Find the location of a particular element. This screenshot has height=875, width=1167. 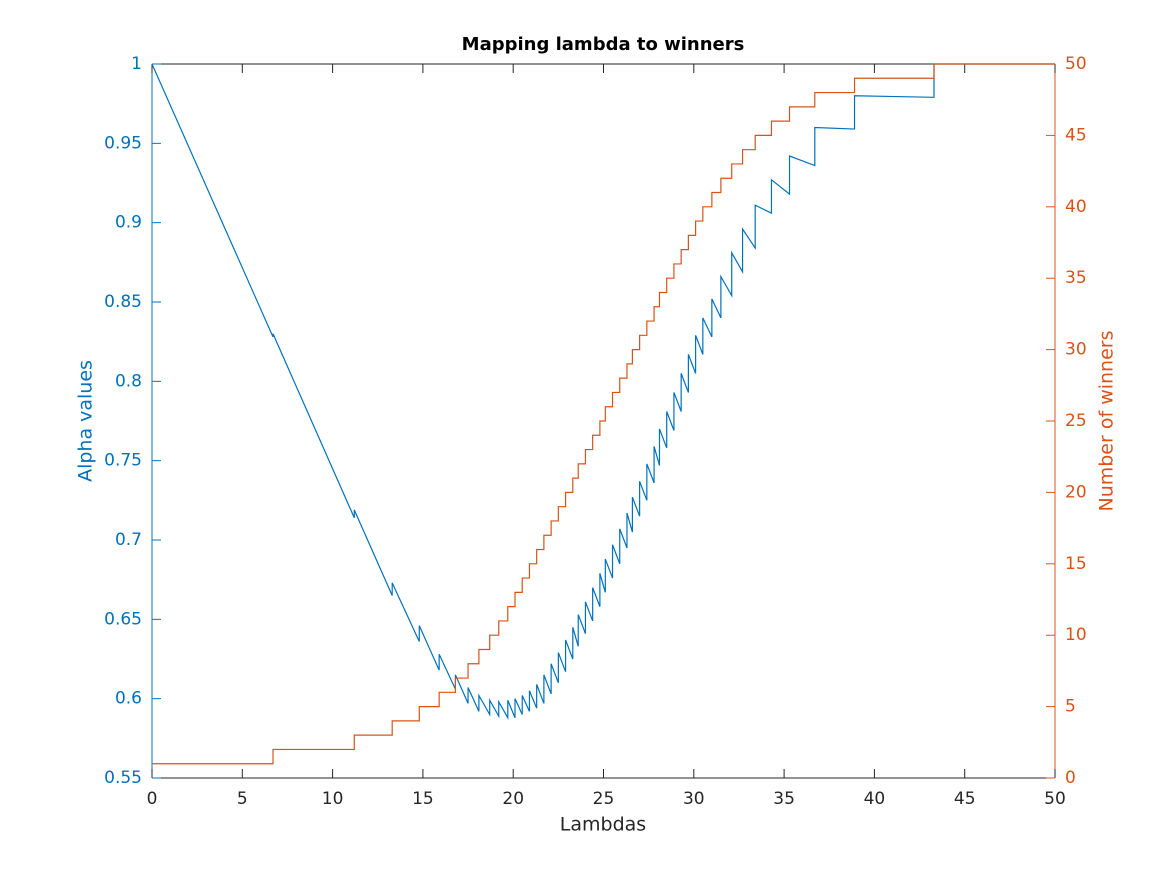

x-tick-label: 50 is located at coordinates (1055, 799).